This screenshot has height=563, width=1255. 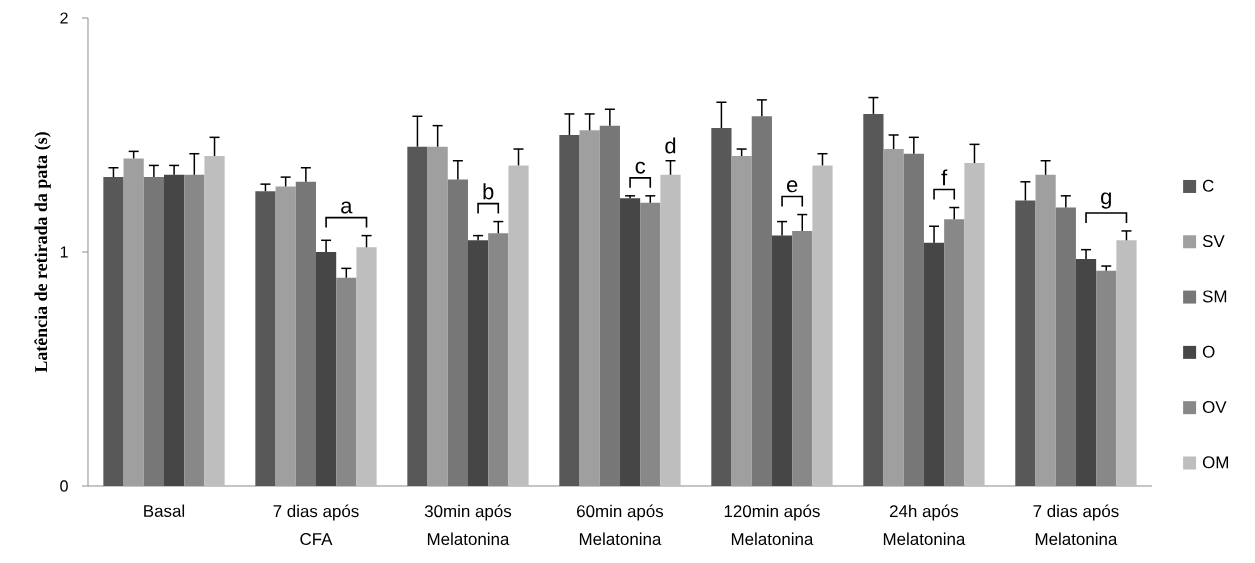 What do you see at coordinates (64, 18) in the screenshot?
I see `y-tick-label: 2` at bounding box center [64, 18].